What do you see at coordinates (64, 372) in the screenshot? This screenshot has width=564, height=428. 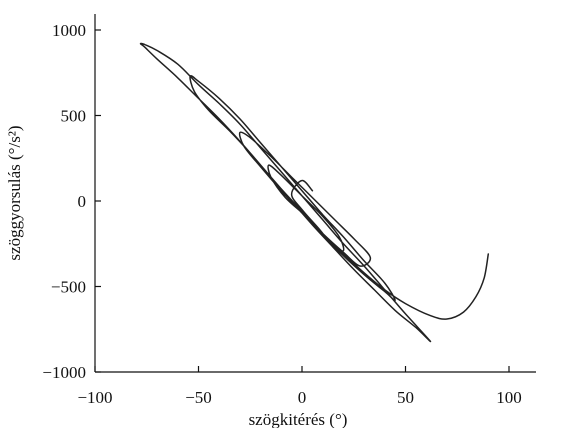 I see `y-tick-label: −1000` at bounding box center [64, 372].